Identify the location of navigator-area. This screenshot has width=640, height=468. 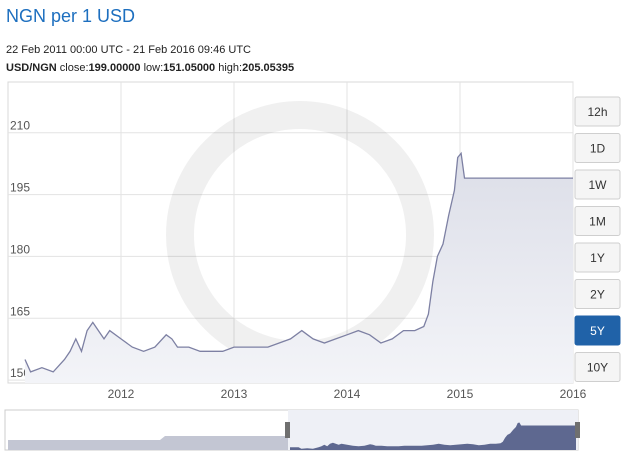
(433, 436).